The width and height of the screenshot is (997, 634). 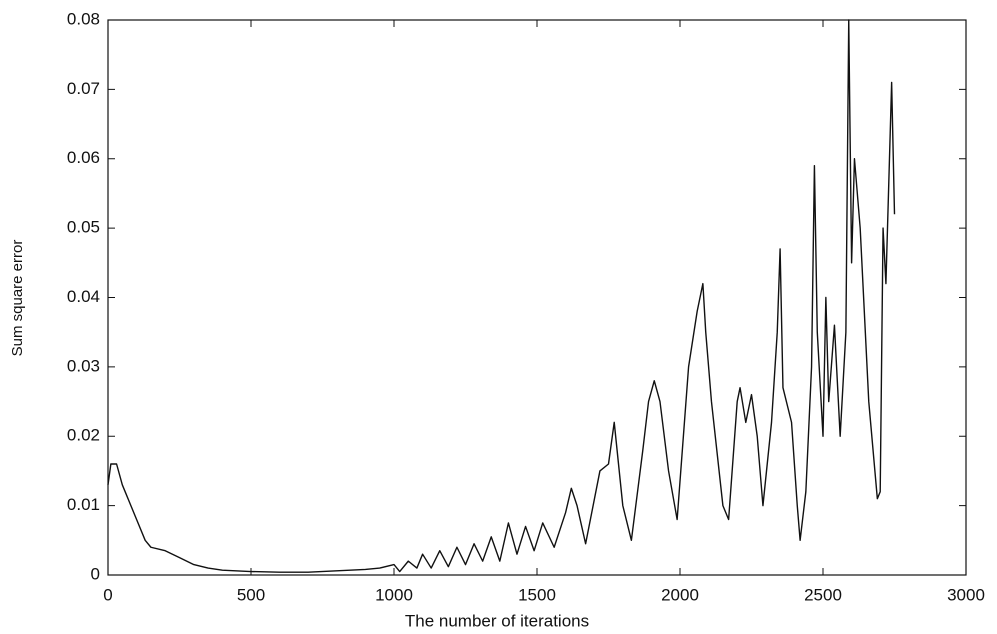 What do you see at coordinates (537, 594) in the screenshot?
I see `x-tick-label: 1500` at bounding box center [537, 594].